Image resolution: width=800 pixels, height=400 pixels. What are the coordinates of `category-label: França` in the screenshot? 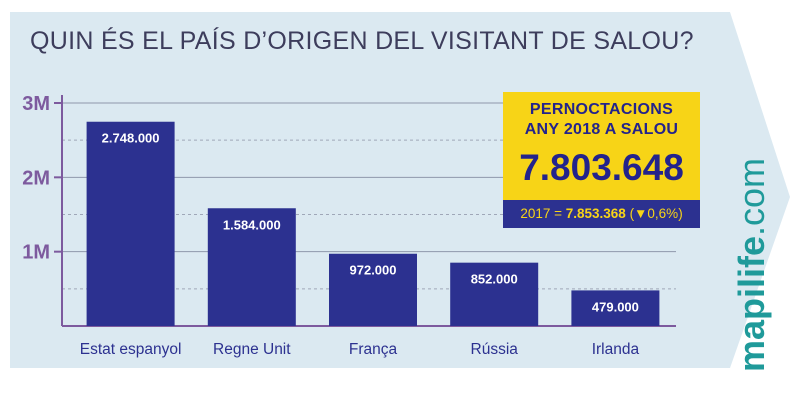 It's located at (373, 349).